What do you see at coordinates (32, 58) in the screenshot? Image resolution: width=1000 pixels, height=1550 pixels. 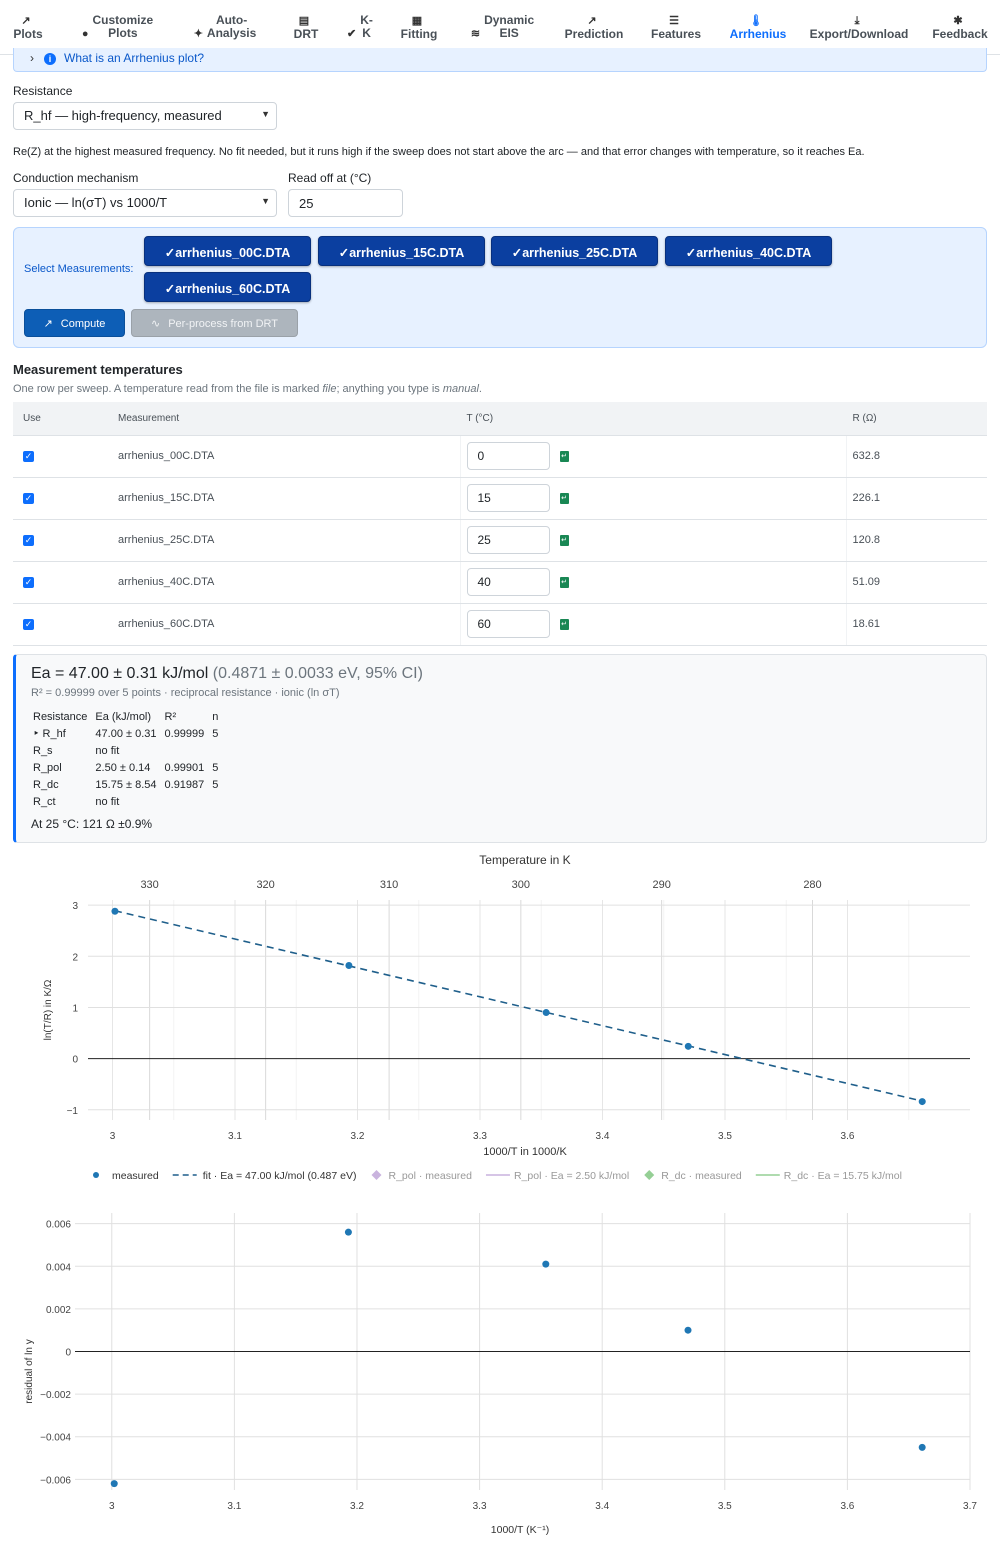 I see `chevron-right-icon: ›` at bounding box center [32, 58].